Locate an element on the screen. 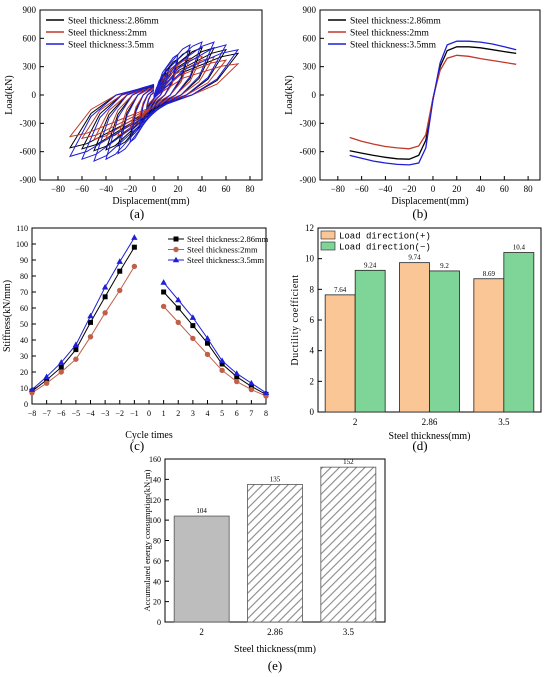  chart-a-xtick-label: 40 is located at coordinates (203, 189).